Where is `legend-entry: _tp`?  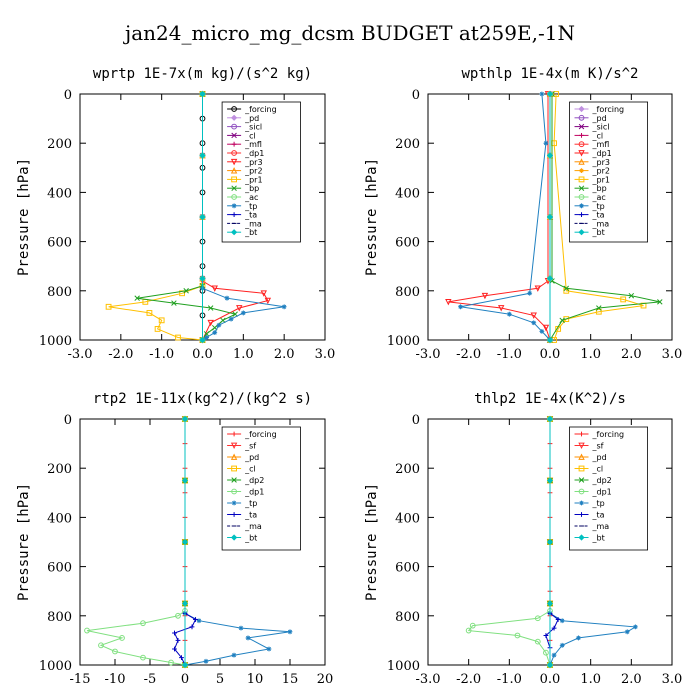
legend-entry: _tp is located at coordinates (250, 503).